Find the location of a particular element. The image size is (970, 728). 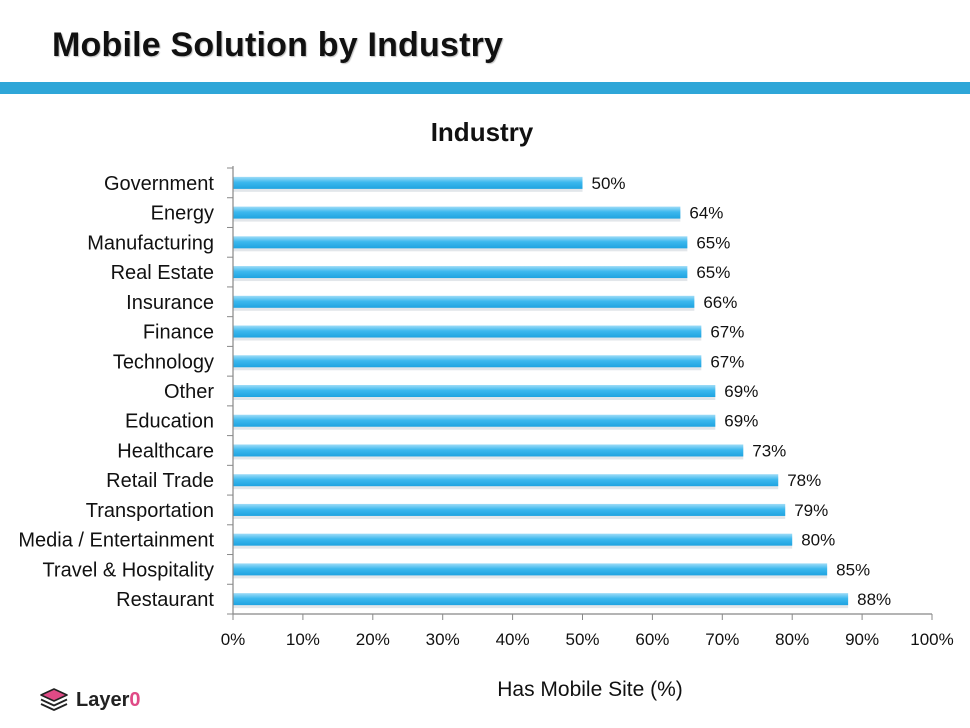

category-label: Manufacturing is located at coordinates (150, 243).